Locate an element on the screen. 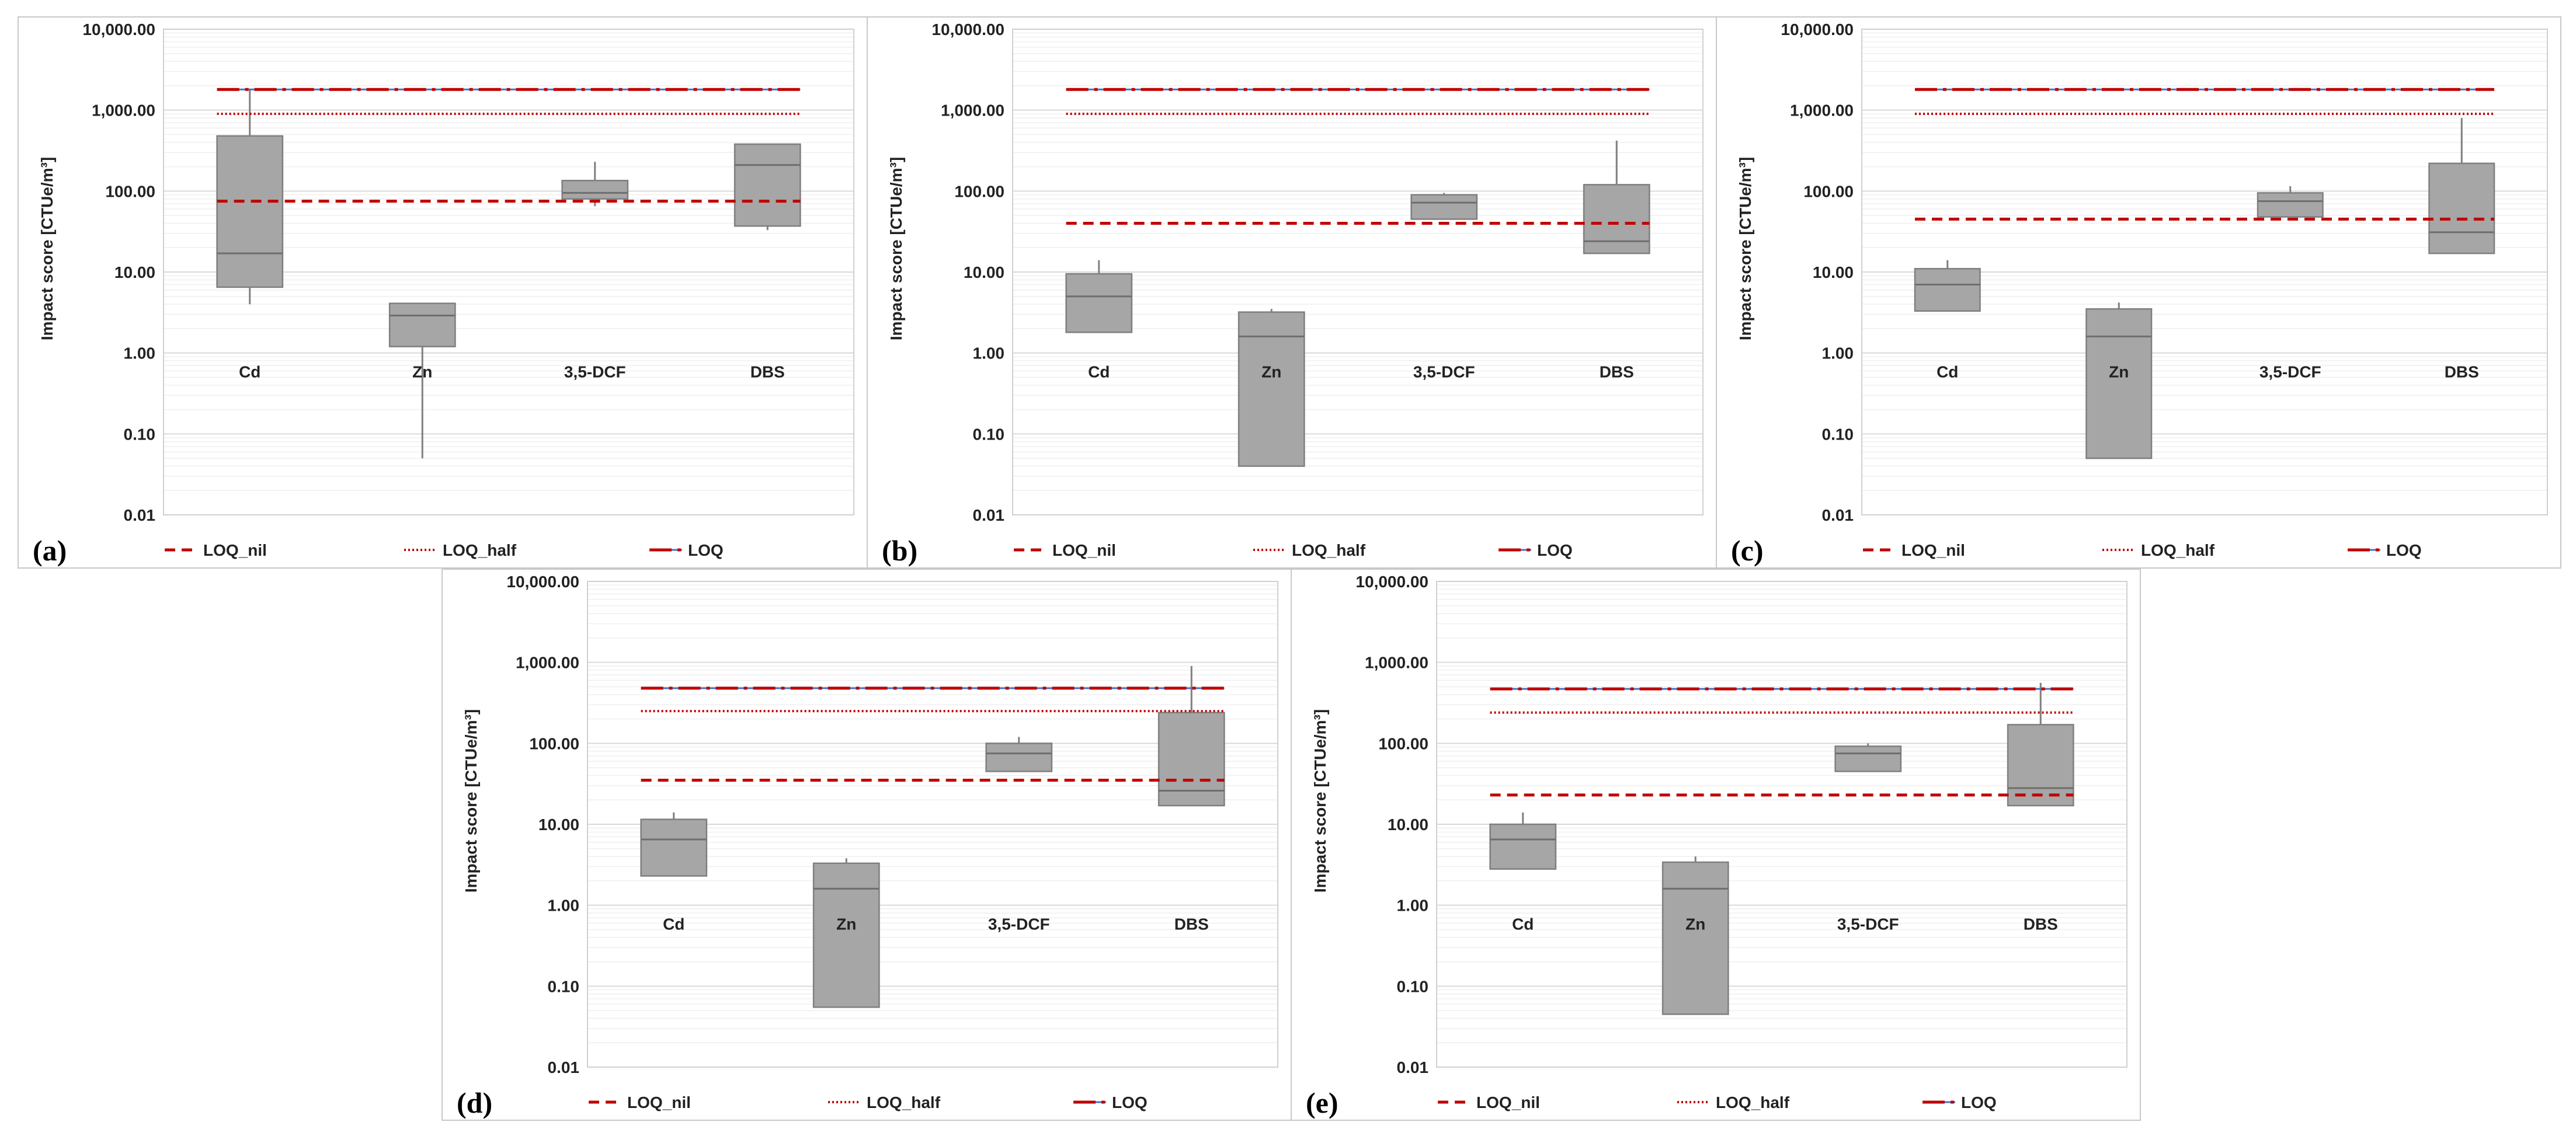 This screenshot has height=1136, width=2576. panel-label-d: (d) is located at coordinates (475, 1102).